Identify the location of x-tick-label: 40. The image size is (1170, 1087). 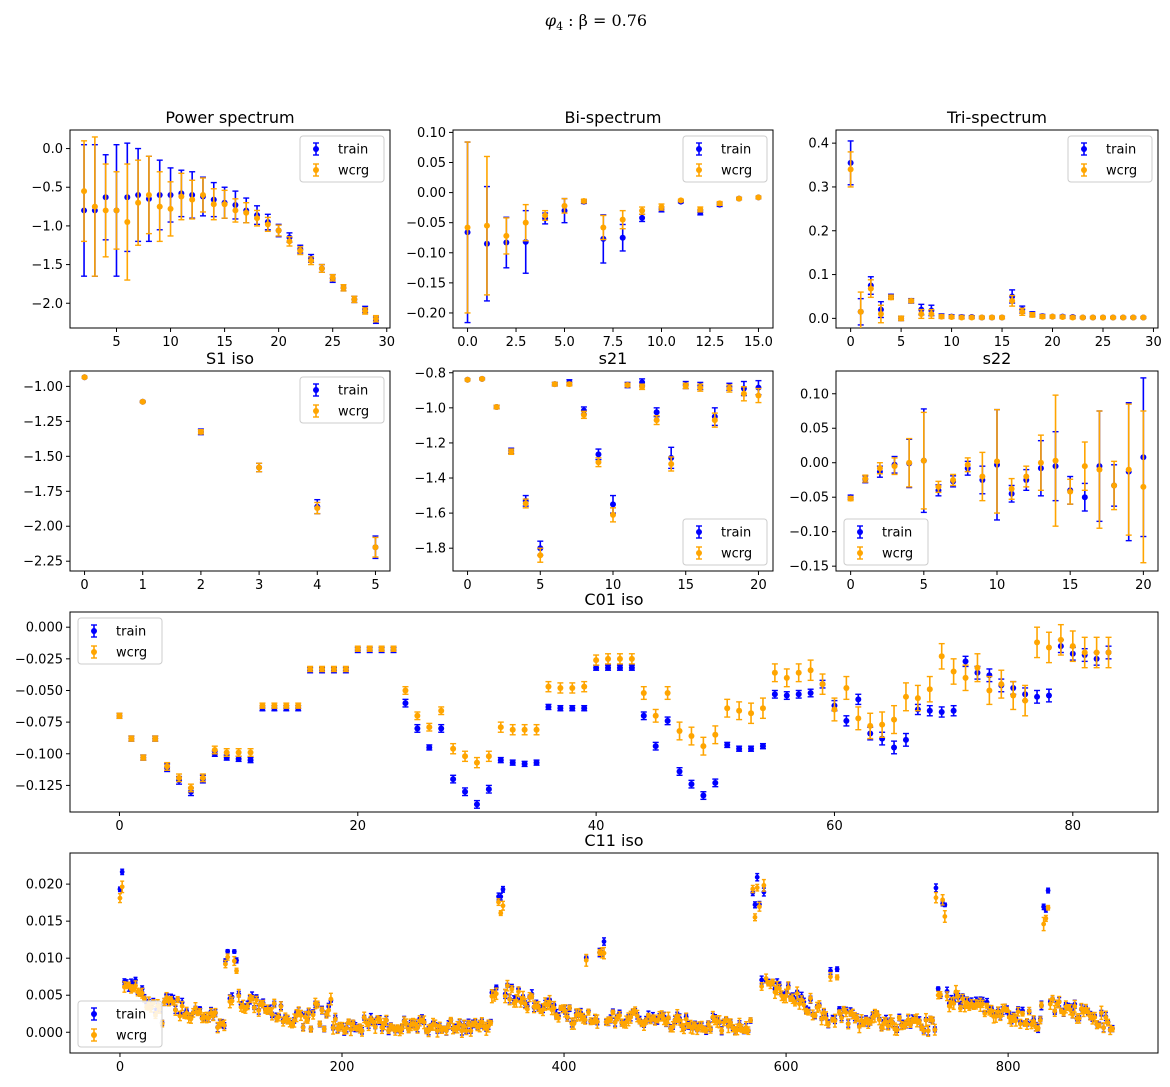
(596, 826).